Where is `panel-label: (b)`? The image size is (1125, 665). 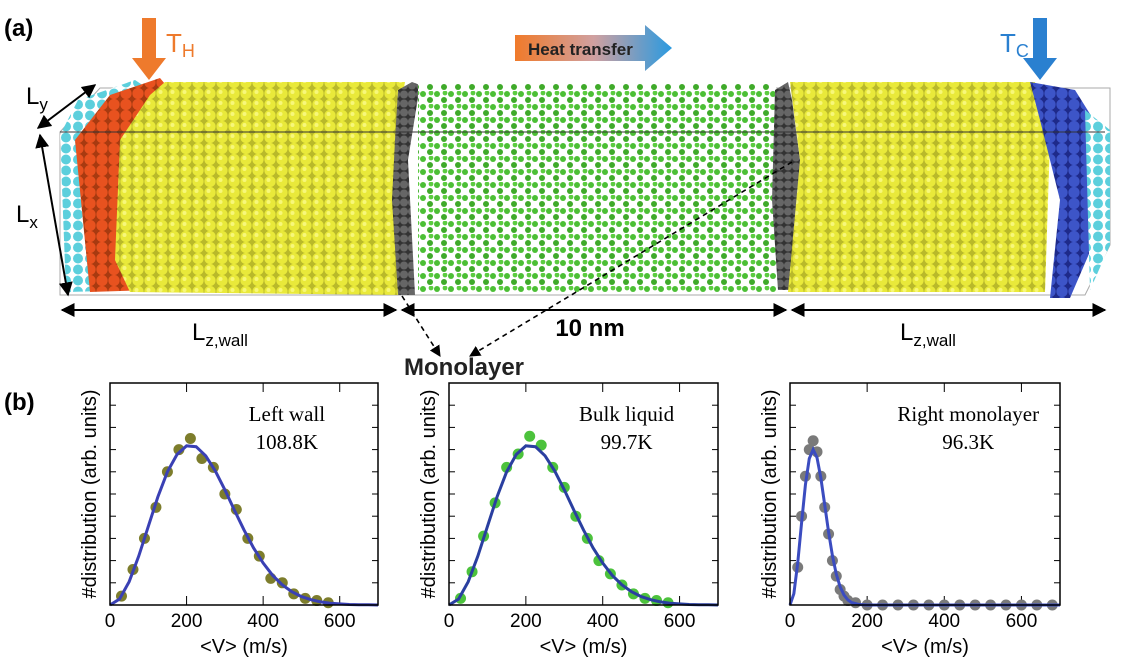
panel-label: (b) is located at coordinates (19, 402).